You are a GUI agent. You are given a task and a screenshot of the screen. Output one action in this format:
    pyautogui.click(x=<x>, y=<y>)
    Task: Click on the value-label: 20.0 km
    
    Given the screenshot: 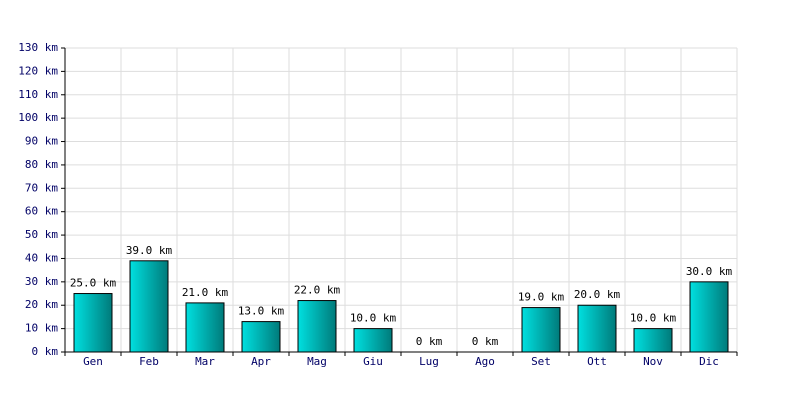 What is the action you would take?
    pyautogui.click(x=597, y=294)
    